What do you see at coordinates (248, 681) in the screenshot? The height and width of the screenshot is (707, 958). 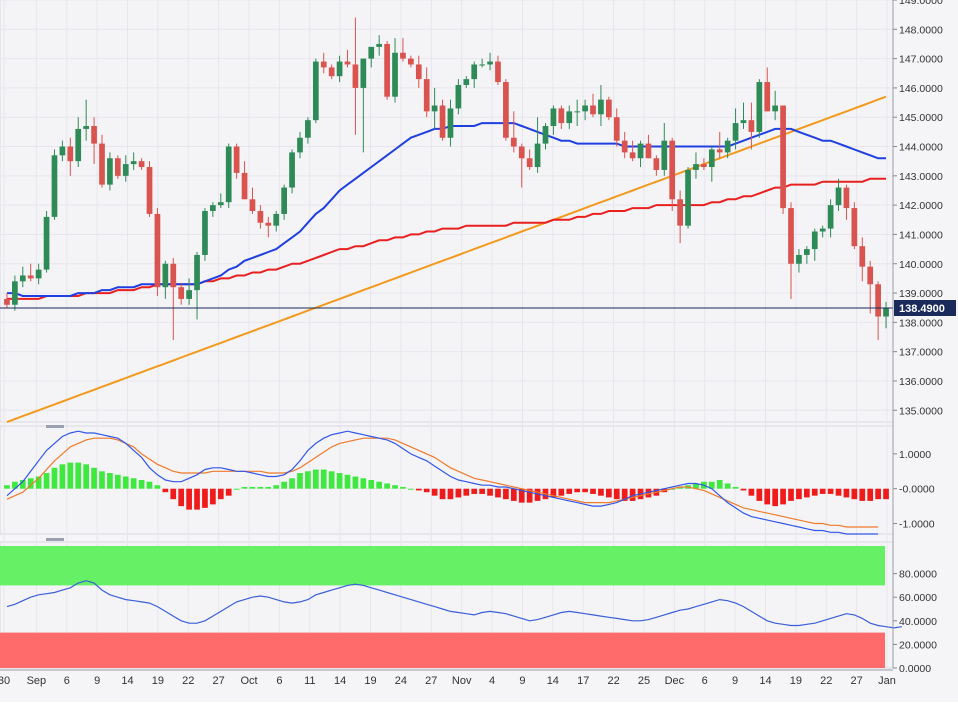 I see `x-tick-label: Oct` at bounding box center [248, 681].